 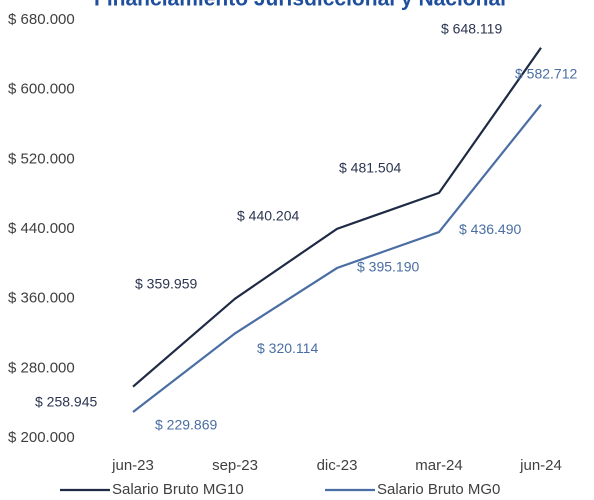 I want to click on x-tick-label: sep-23, so click(x=235, y=465).